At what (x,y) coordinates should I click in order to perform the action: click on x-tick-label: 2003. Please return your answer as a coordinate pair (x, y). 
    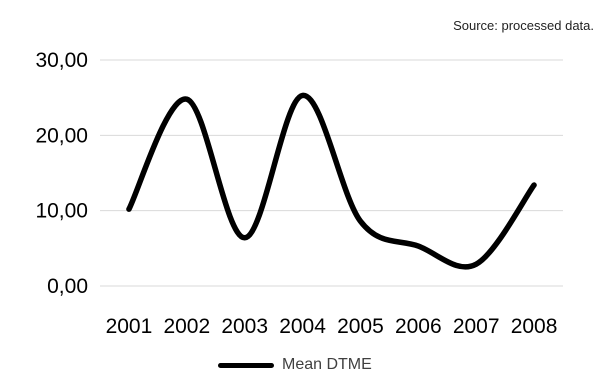
    Looking at the image, I should click on (244, 326).